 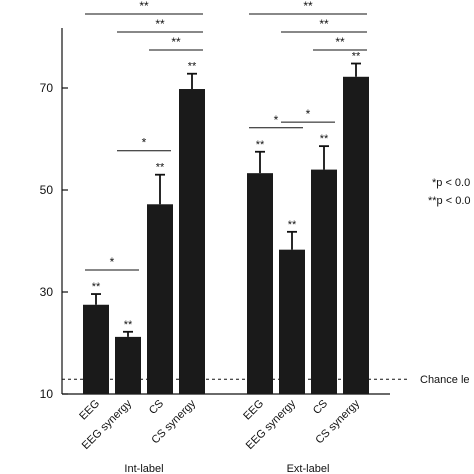 What do you see at coordinates (143, 468) in the screenshot?
I see `group-label: Int-label` at bounding box center [143, 468].